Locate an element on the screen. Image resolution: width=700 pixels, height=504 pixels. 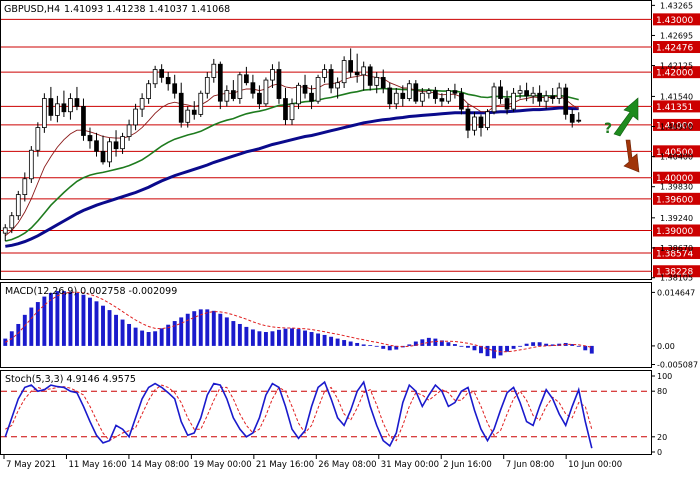
price-tick-label: 1.38670 is located at coordinates (676, 248).